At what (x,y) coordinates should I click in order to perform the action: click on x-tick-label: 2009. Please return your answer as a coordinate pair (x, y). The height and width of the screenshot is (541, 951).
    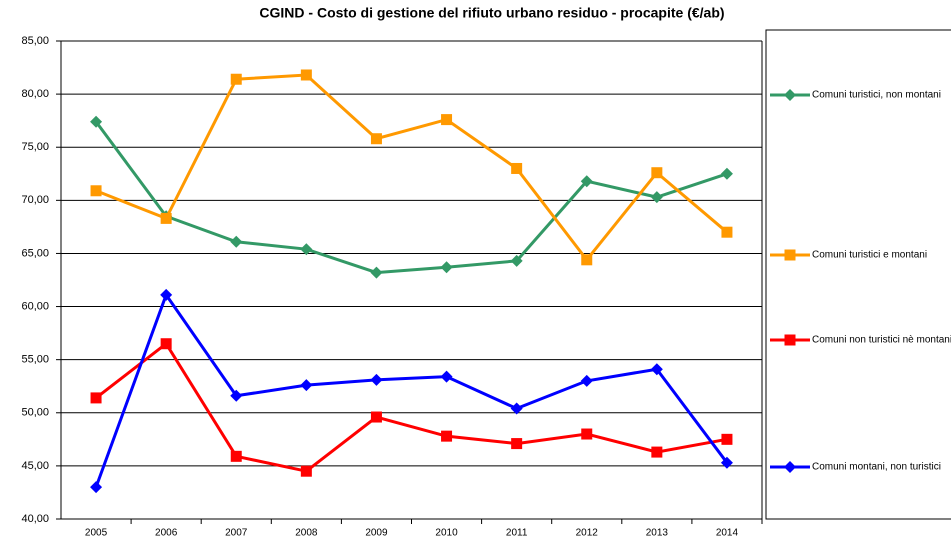
    Looking at the image, I should click on (376, 533).